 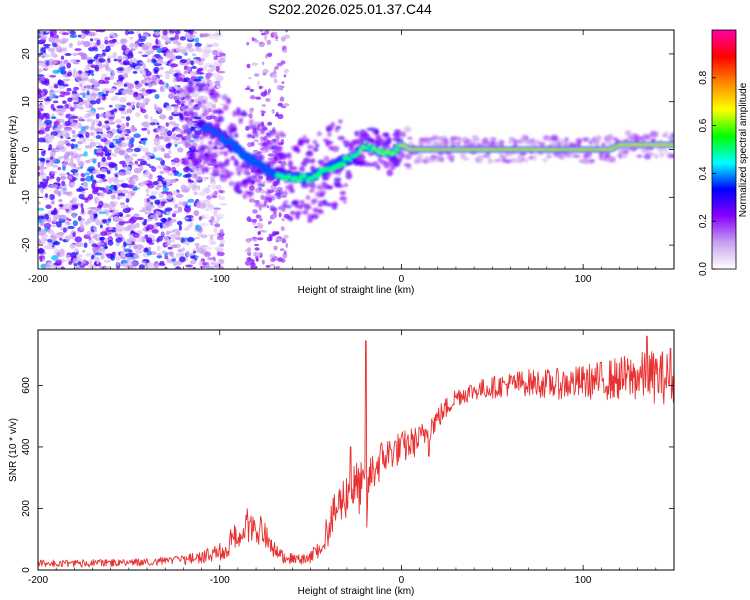 What do you see at coordinates (26, 385) in the screenshot?
I see `snr-y-tick-label: 600` at bounding box center [26, 385].